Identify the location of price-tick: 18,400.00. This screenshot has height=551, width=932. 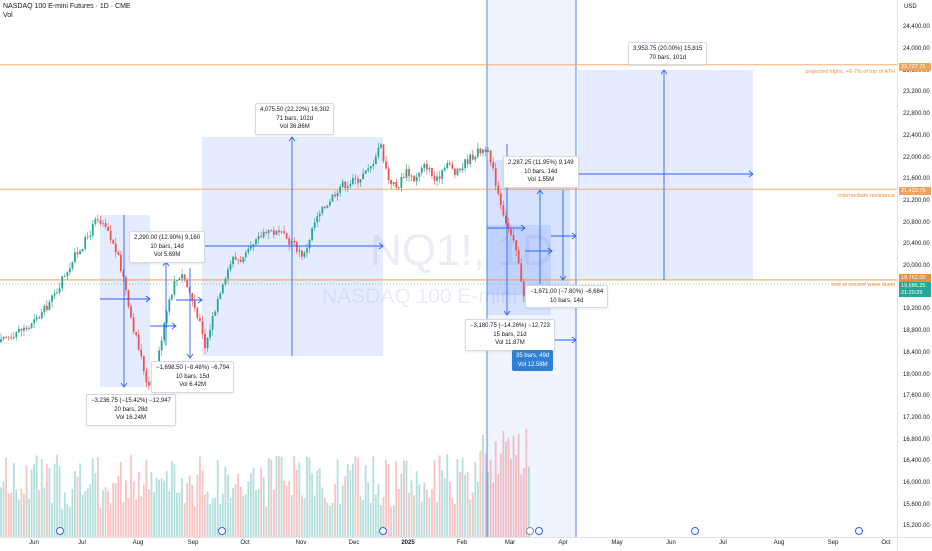
(916, 352).